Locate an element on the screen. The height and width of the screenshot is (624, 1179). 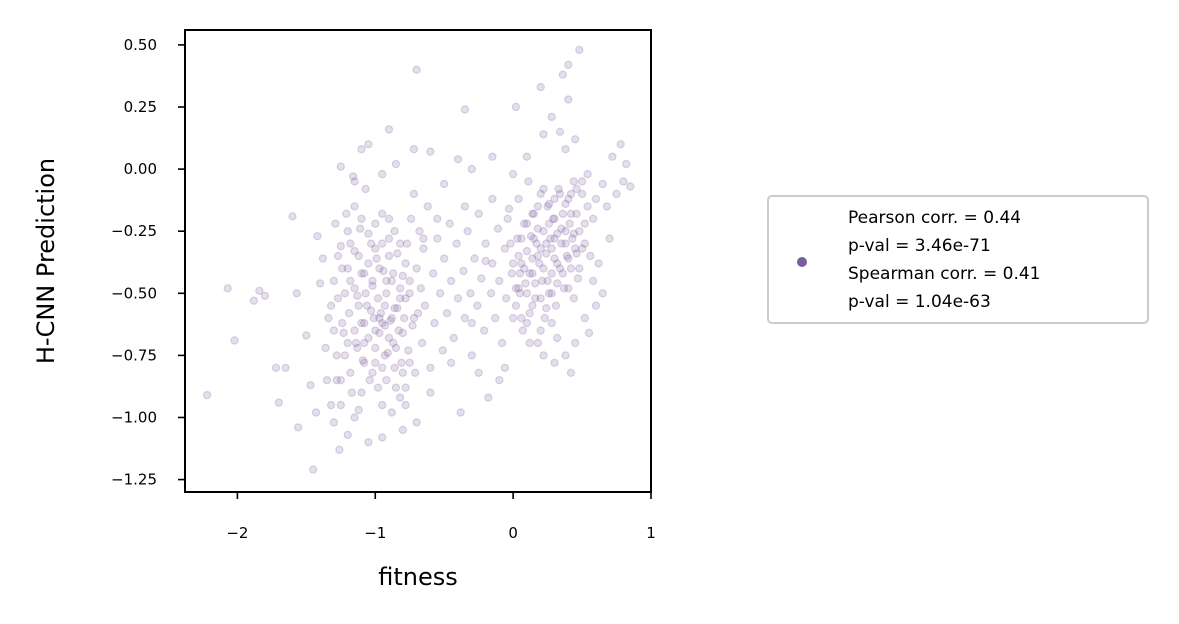
x-tick-label: 1 is located at coordinates (651, 533).